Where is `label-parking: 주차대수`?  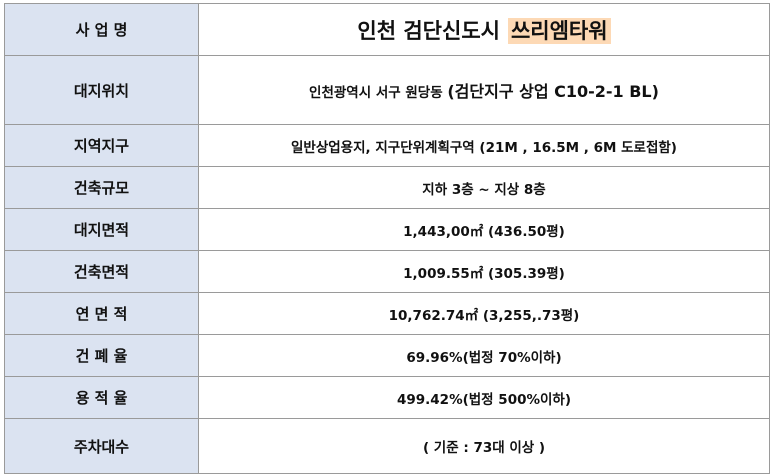 label-parking: 주차대수 is located at coordinates (101, 446).